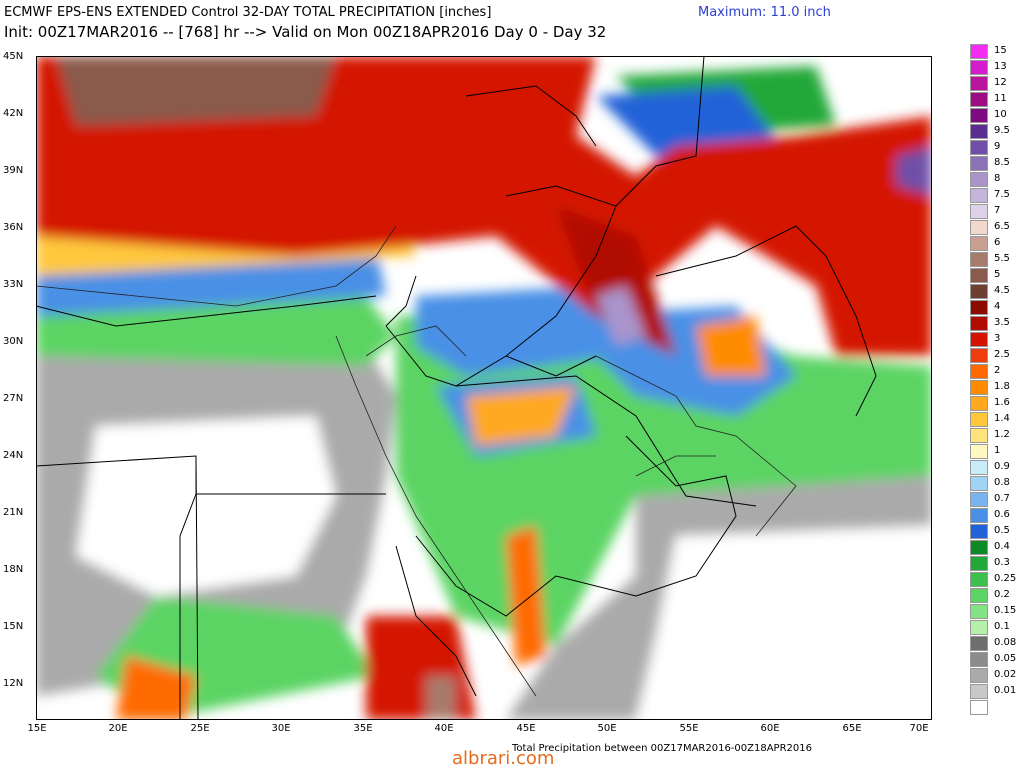 The width and height of the screenshot is (1024, 769). What do you see at coordinates (997, 338) in the screenshot?
I see `legend-label: 3` at bounding box center [997, 338].